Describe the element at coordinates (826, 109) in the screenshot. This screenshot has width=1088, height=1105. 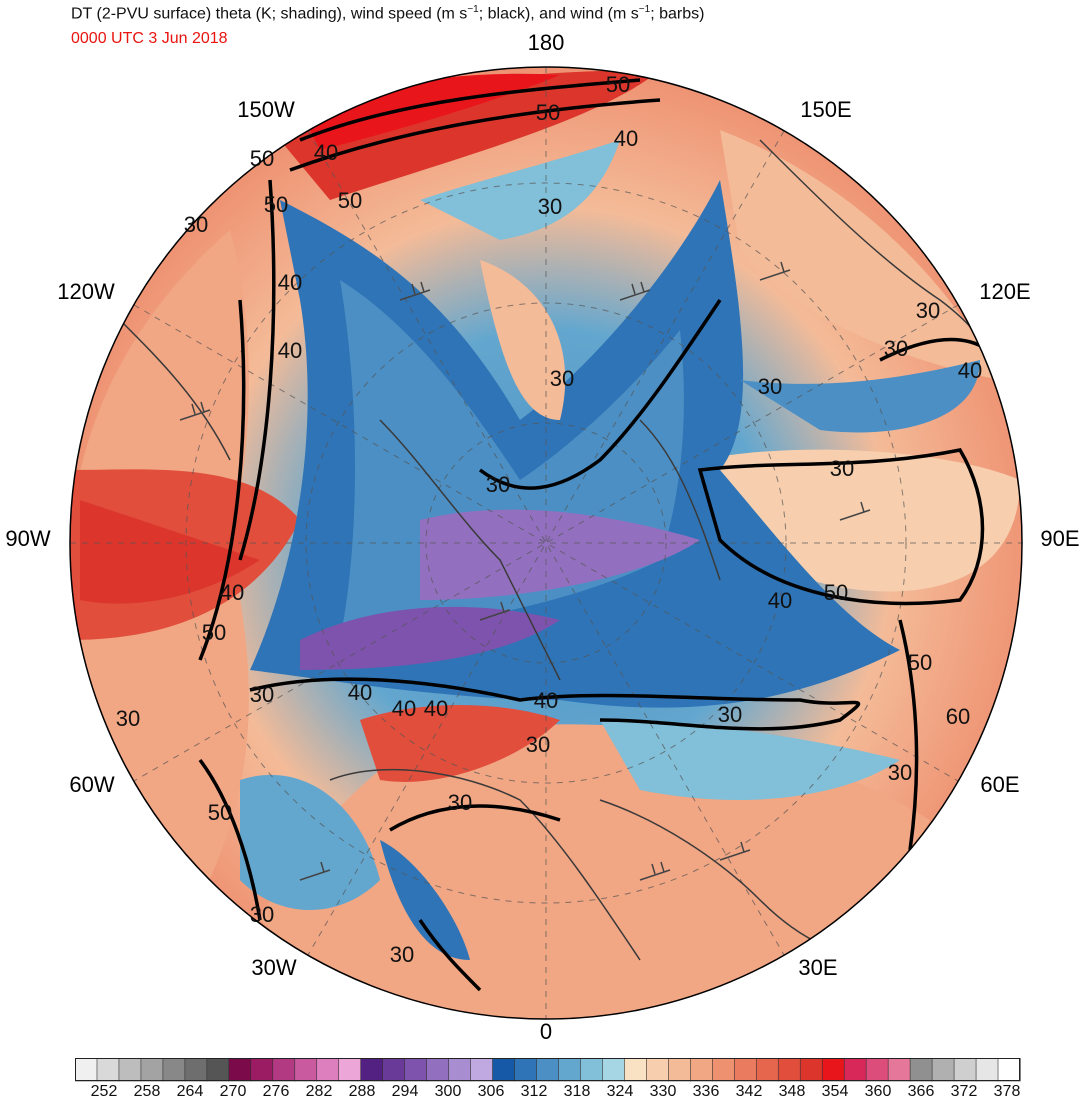
I see `lon-label-150e: 150E` at that location.